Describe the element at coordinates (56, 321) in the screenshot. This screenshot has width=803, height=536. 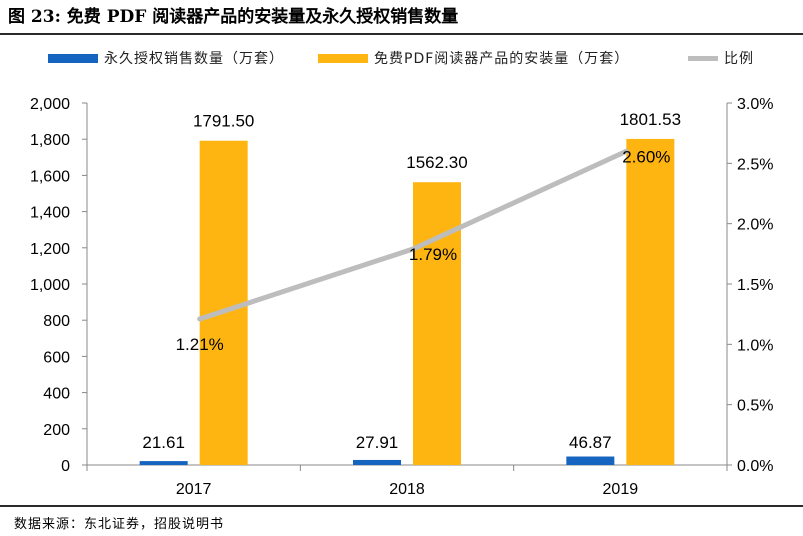
I see `y-left-tick-label: 800` at that location.